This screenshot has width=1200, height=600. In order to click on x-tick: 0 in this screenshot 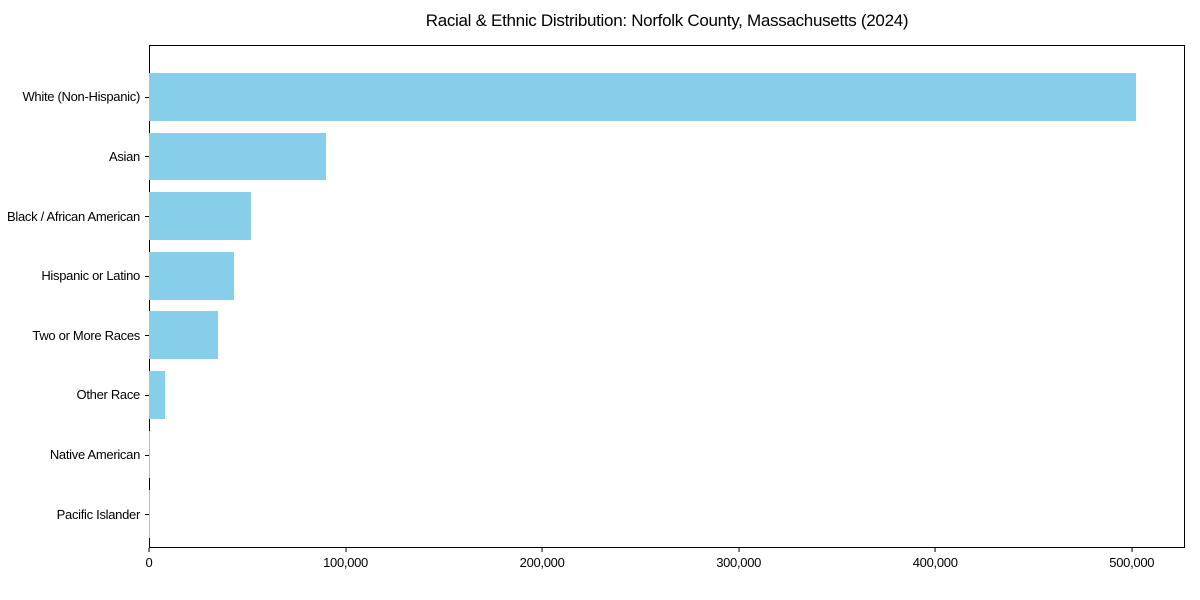, I will do `click(149, 559)`.